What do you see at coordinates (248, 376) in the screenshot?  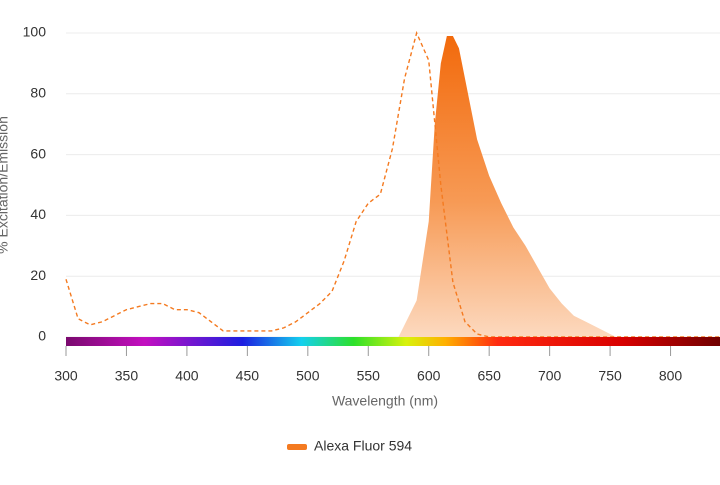 I see `x-tick-label: 450` at bounding box center [248, 376].